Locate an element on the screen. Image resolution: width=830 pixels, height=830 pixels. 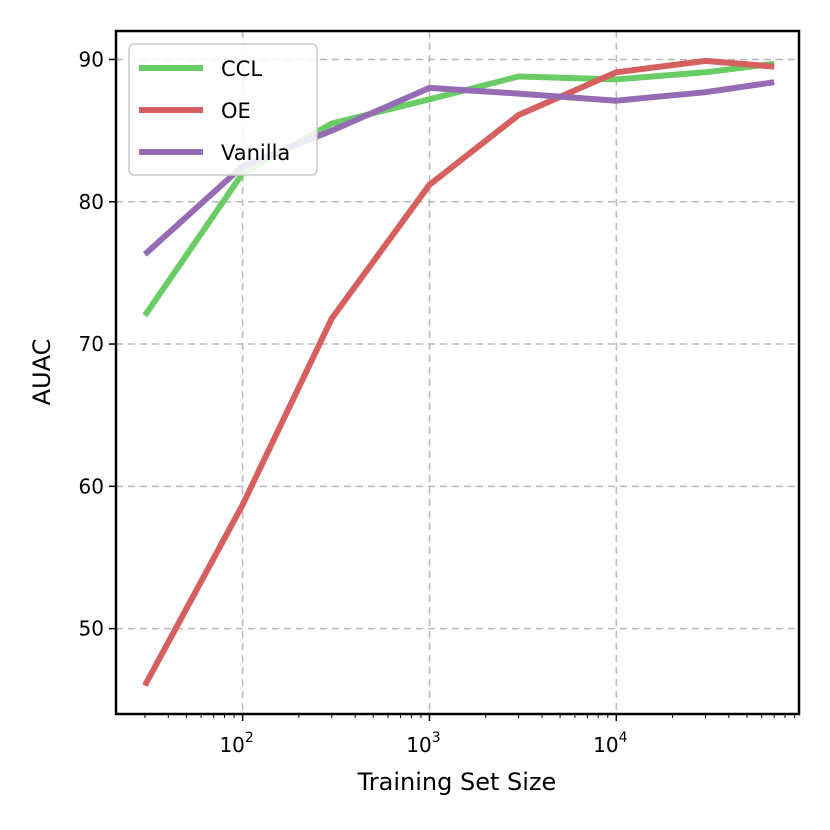
x-tick-exponent: 4 is located at coordinates (623, 738).